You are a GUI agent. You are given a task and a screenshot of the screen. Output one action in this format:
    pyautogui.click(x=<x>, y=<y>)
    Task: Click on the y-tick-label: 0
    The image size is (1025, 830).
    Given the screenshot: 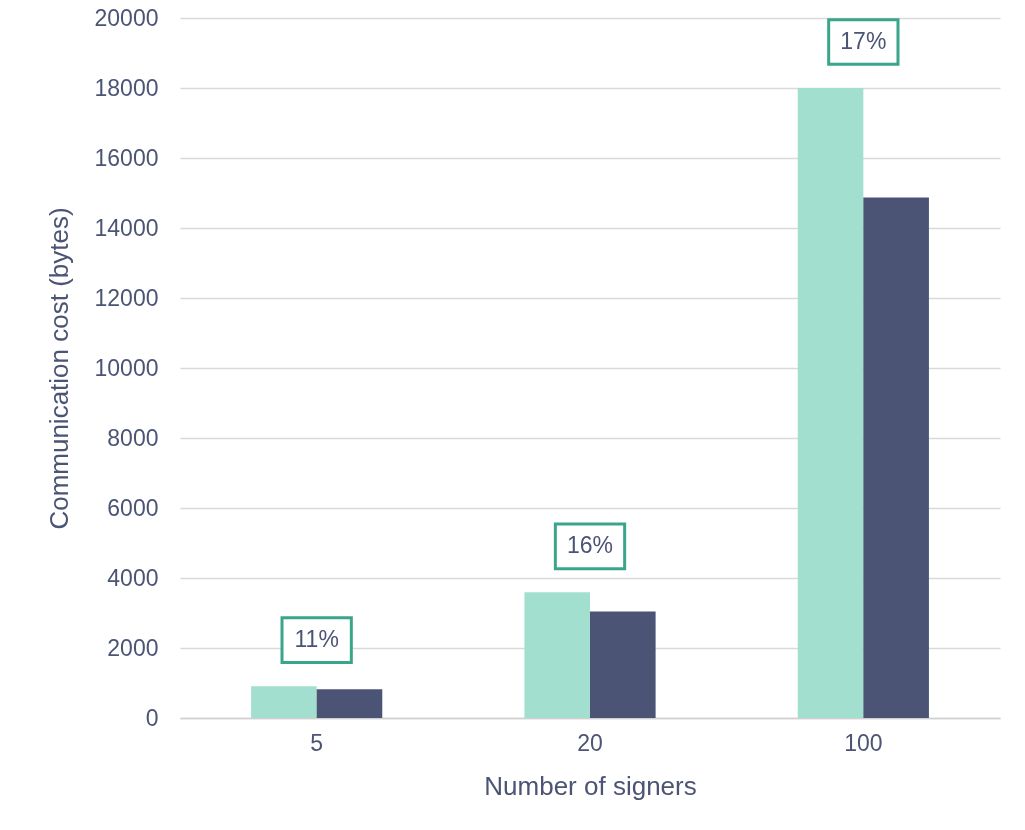 What is the action you would take?
    pyautogui.click(x=152, y=717)
    